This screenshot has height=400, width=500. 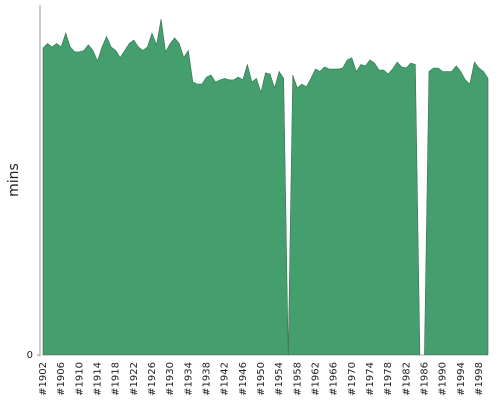 What do you see at coordinates (443, 379) in the screenshot?
I see `x-tick-label: #1990` at bounding box center [443, 379].